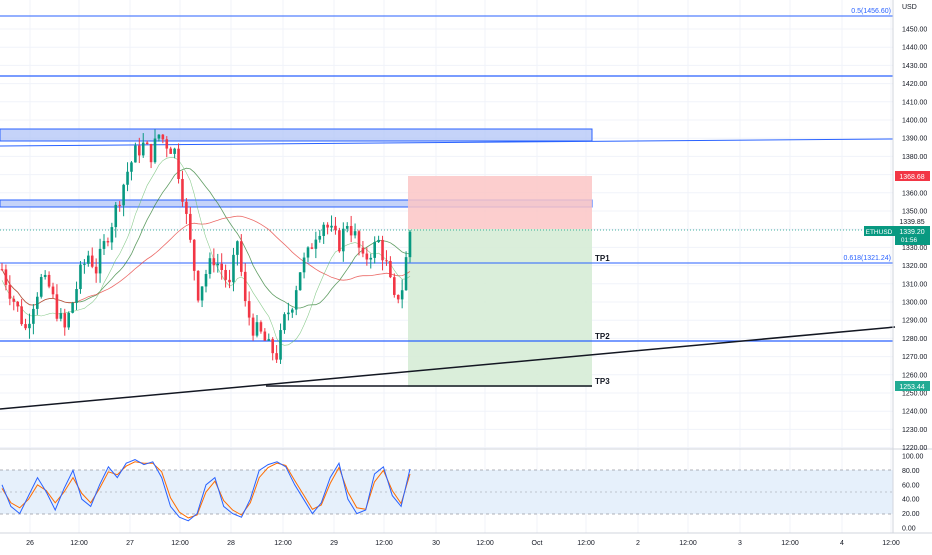 This screenshot has width=932, height=555. What do you see at coordinates (914, 303) in the screenshot?
I see `price-tick-label: 1300.00` at bounding box center [914, 303].